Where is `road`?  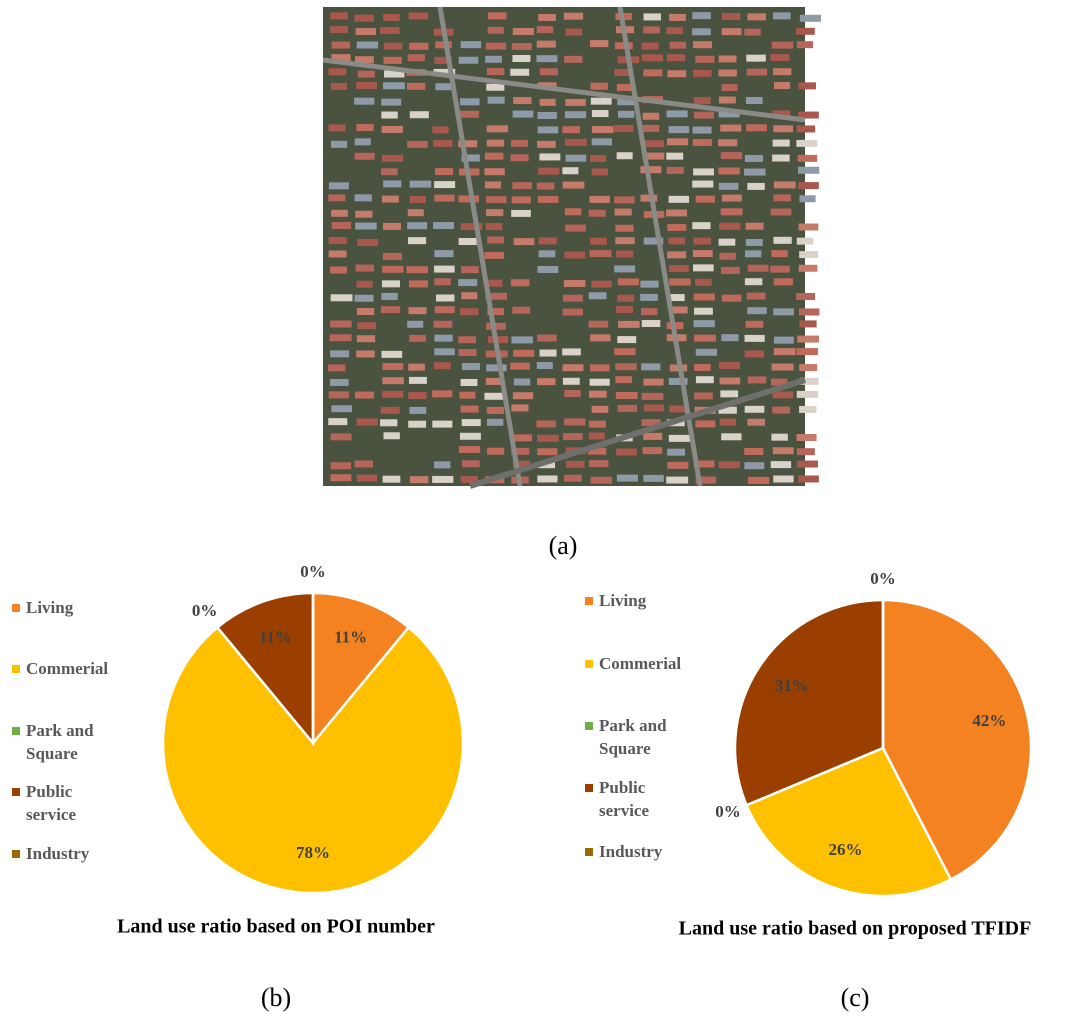 road is located at coordinates (637, 433).